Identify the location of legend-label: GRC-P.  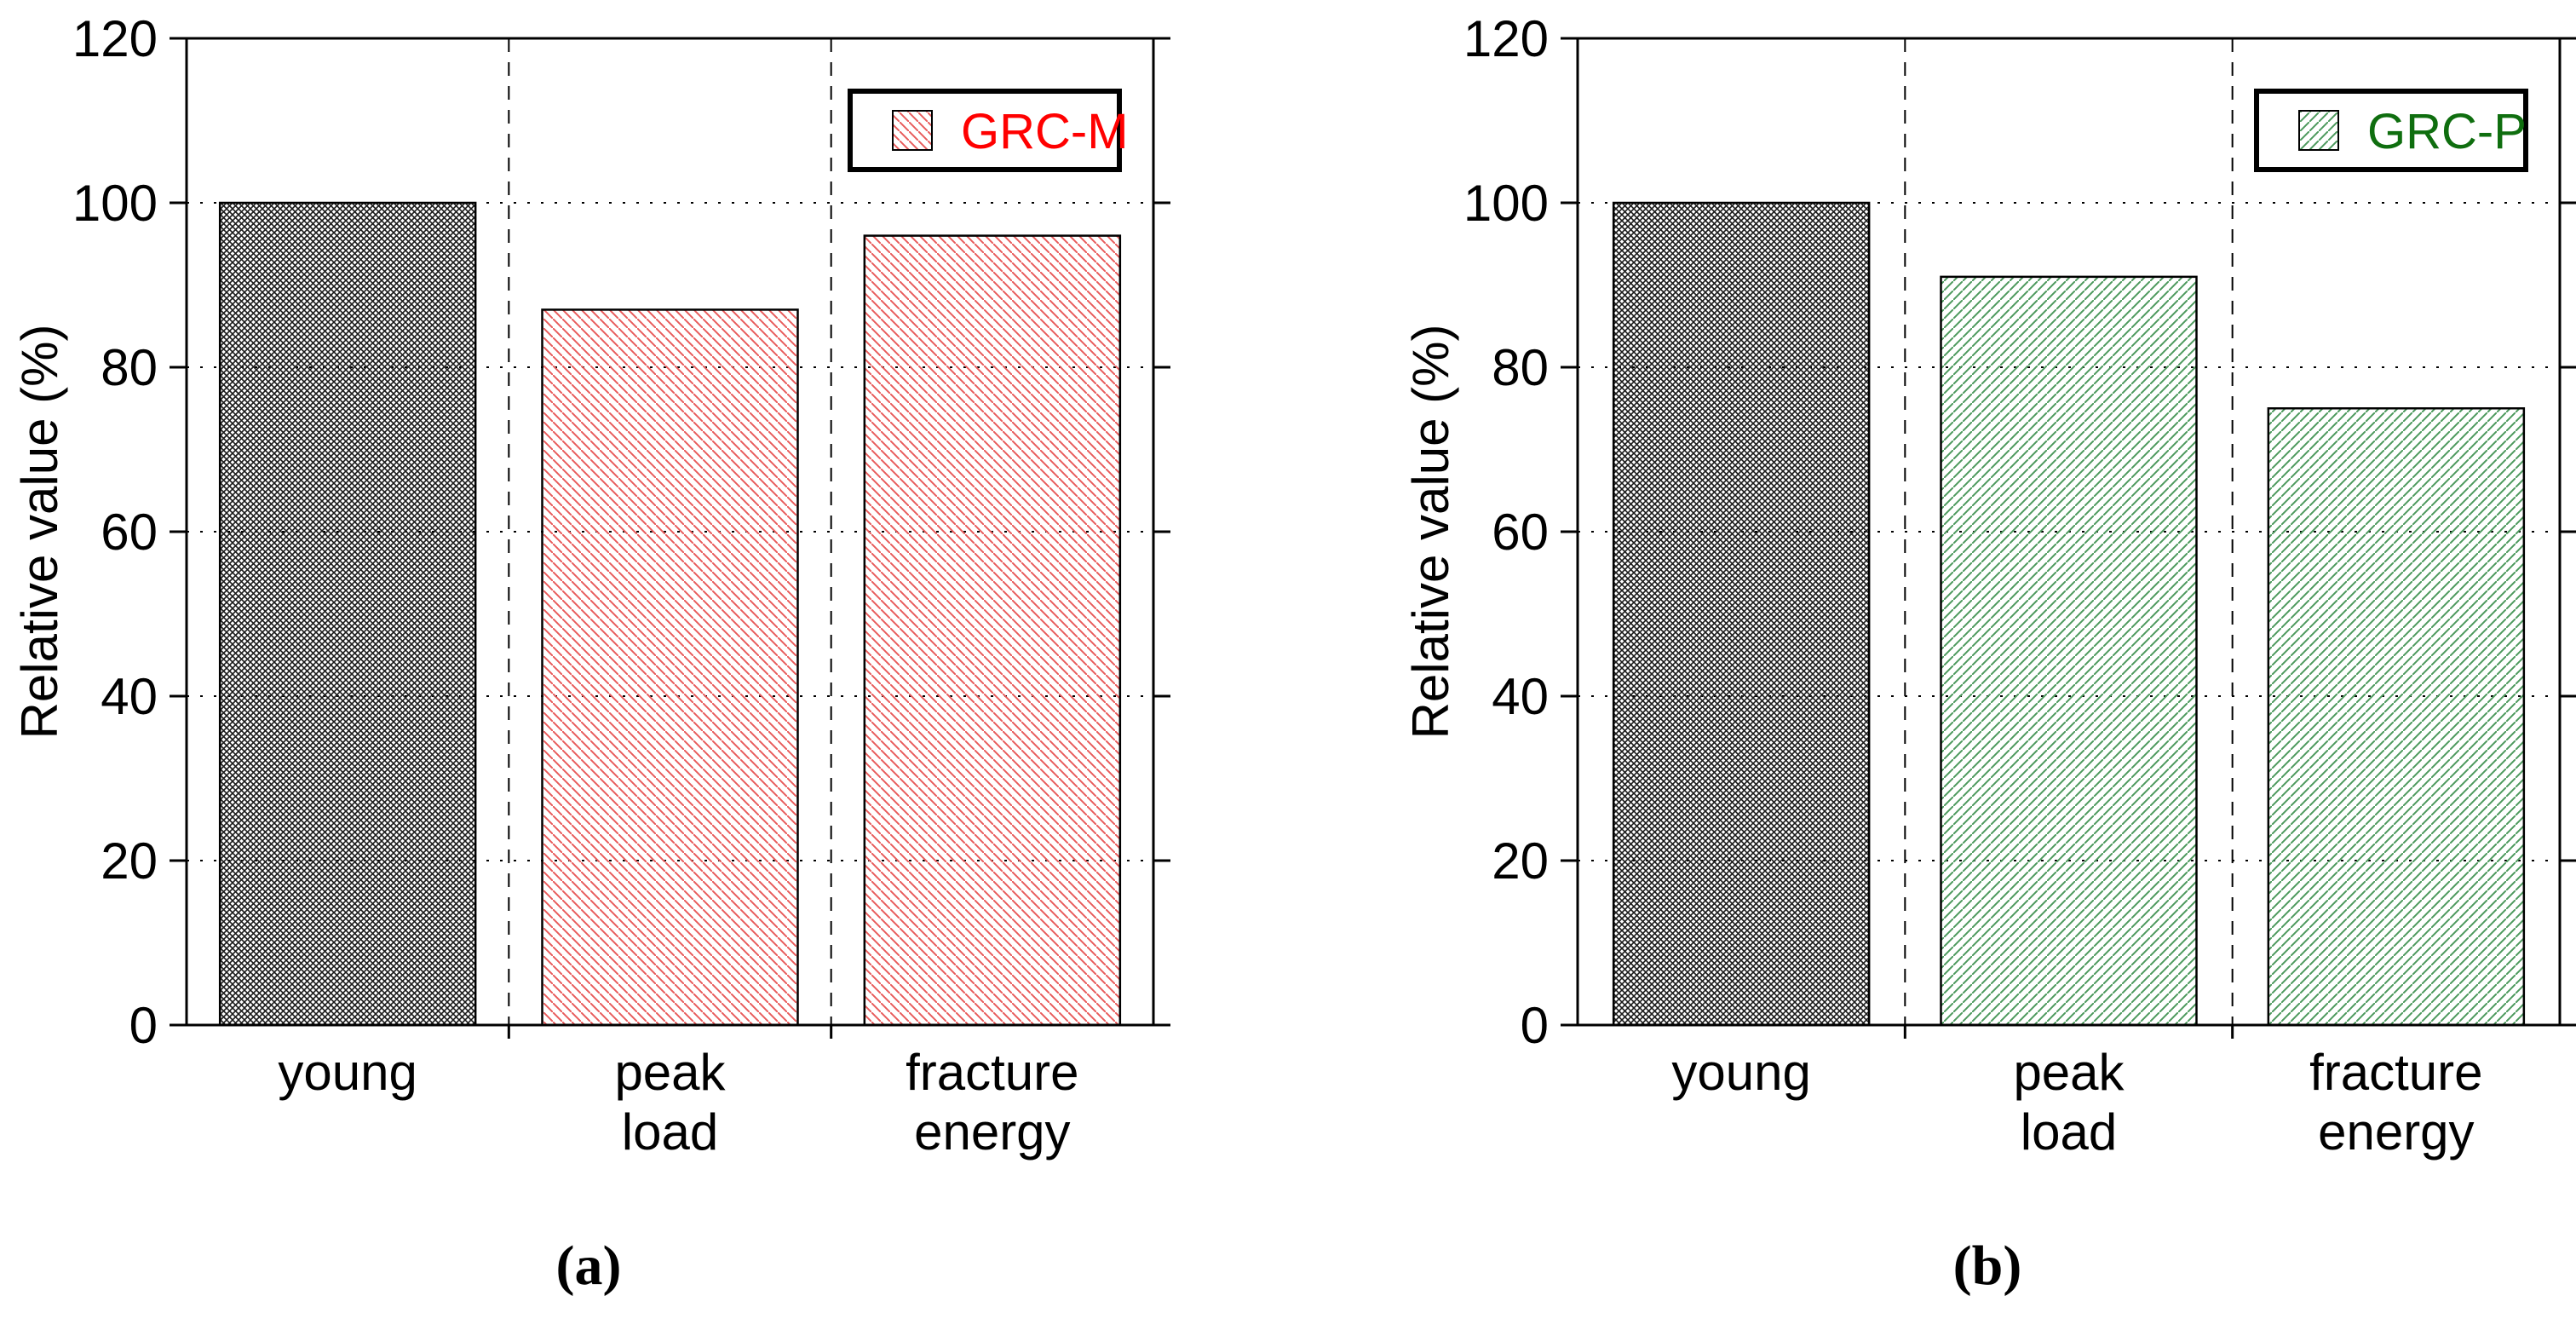
(2447, 131).